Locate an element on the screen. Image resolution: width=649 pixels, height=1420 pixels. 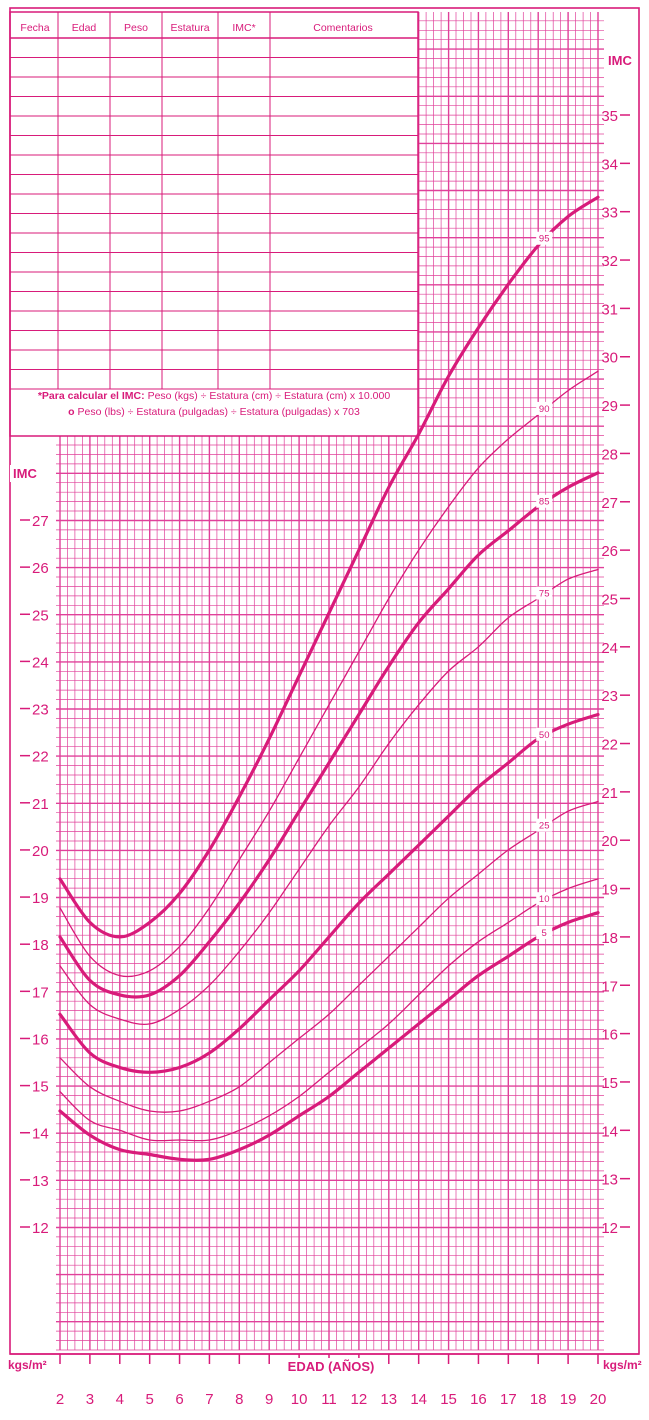
unit-left-label: kgs/m² is located at coordinates (27, 1365).